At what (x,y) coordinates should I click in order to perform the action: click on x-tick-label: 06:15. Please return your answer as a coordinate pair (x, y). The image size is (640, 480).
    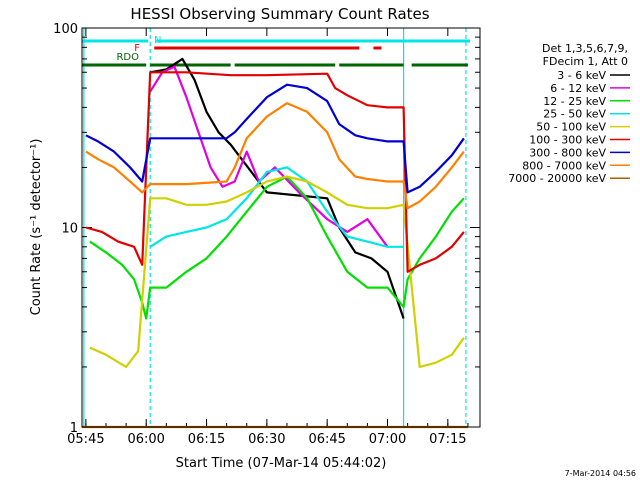
    Looking at the image, I should click on (206, 439).